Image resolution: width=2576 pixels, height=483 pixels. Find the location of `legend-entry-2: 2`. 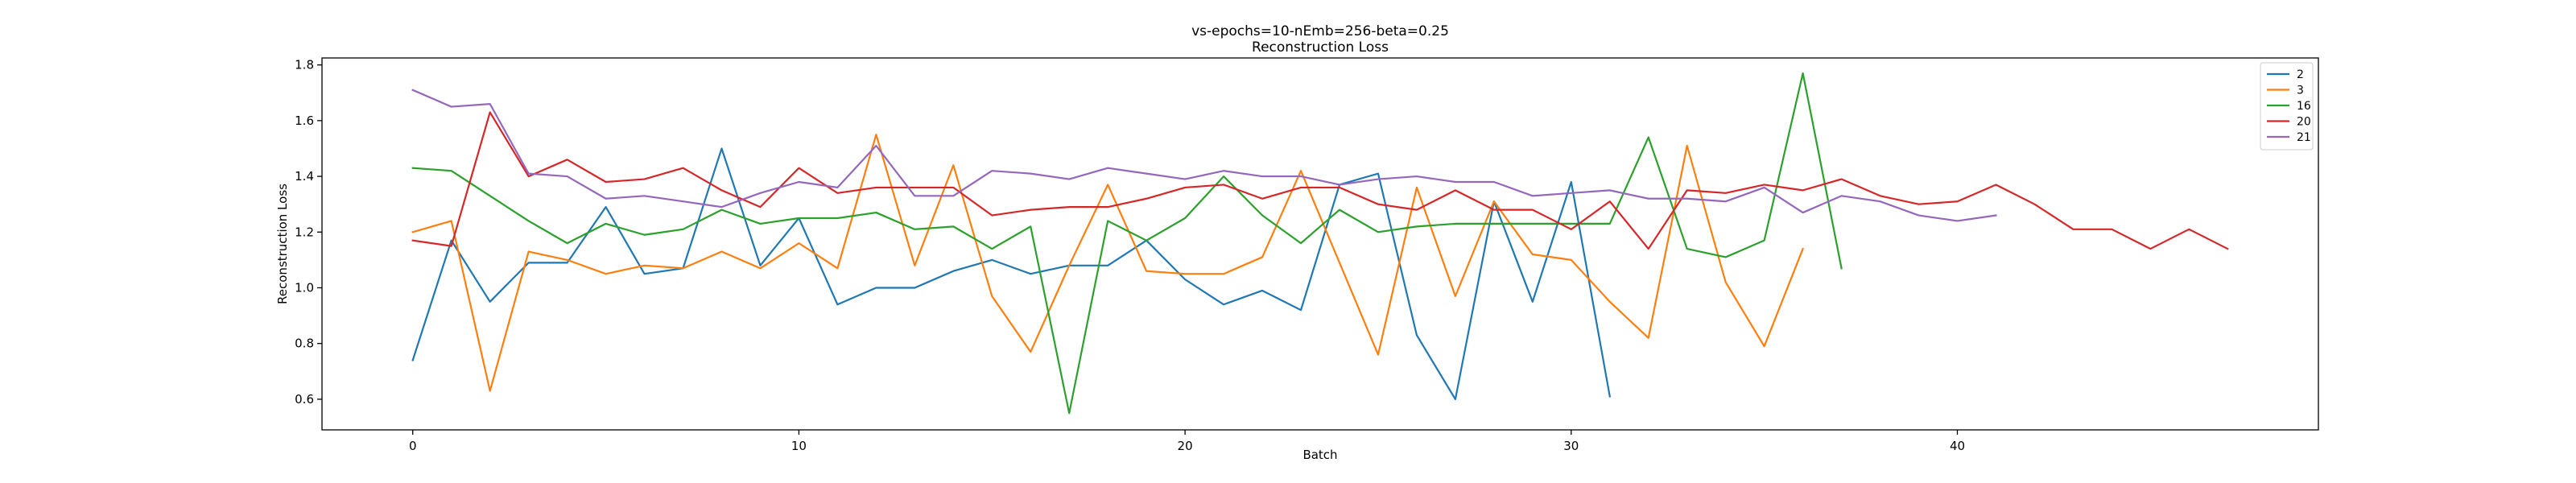

legend-entry-2: 2 is located at coordinates (2285, 74).